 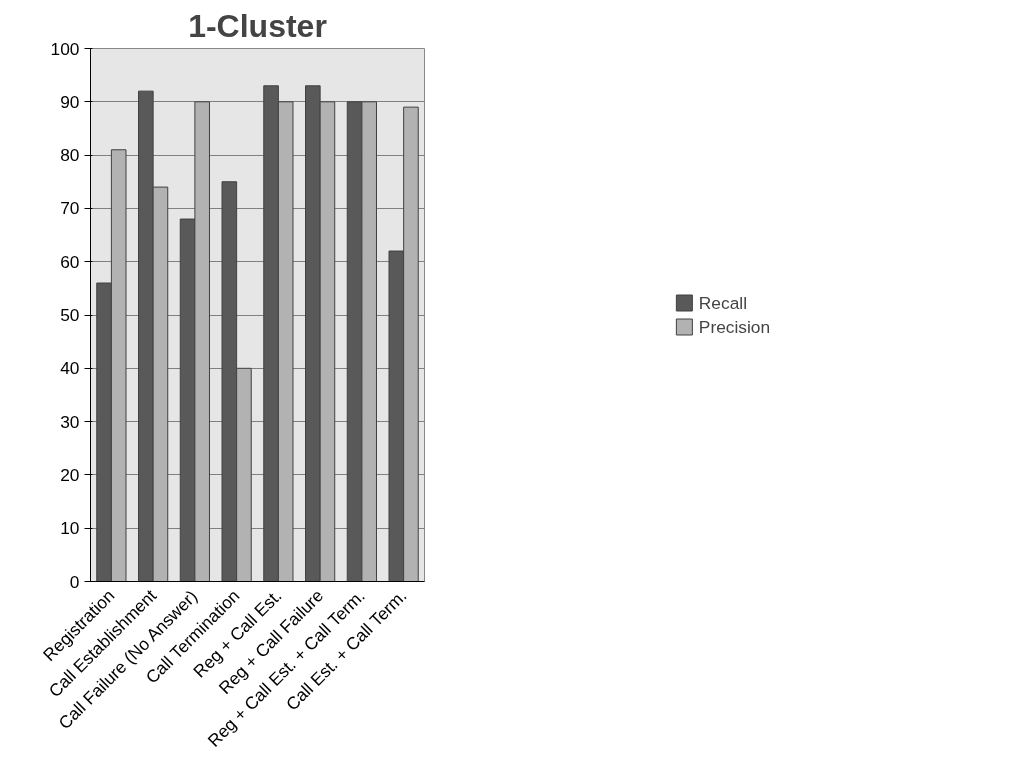 What do you see at coordinates (723, 302) in the screenshot?
I see `legend-label: Recall` at bounding box center [723, 302].